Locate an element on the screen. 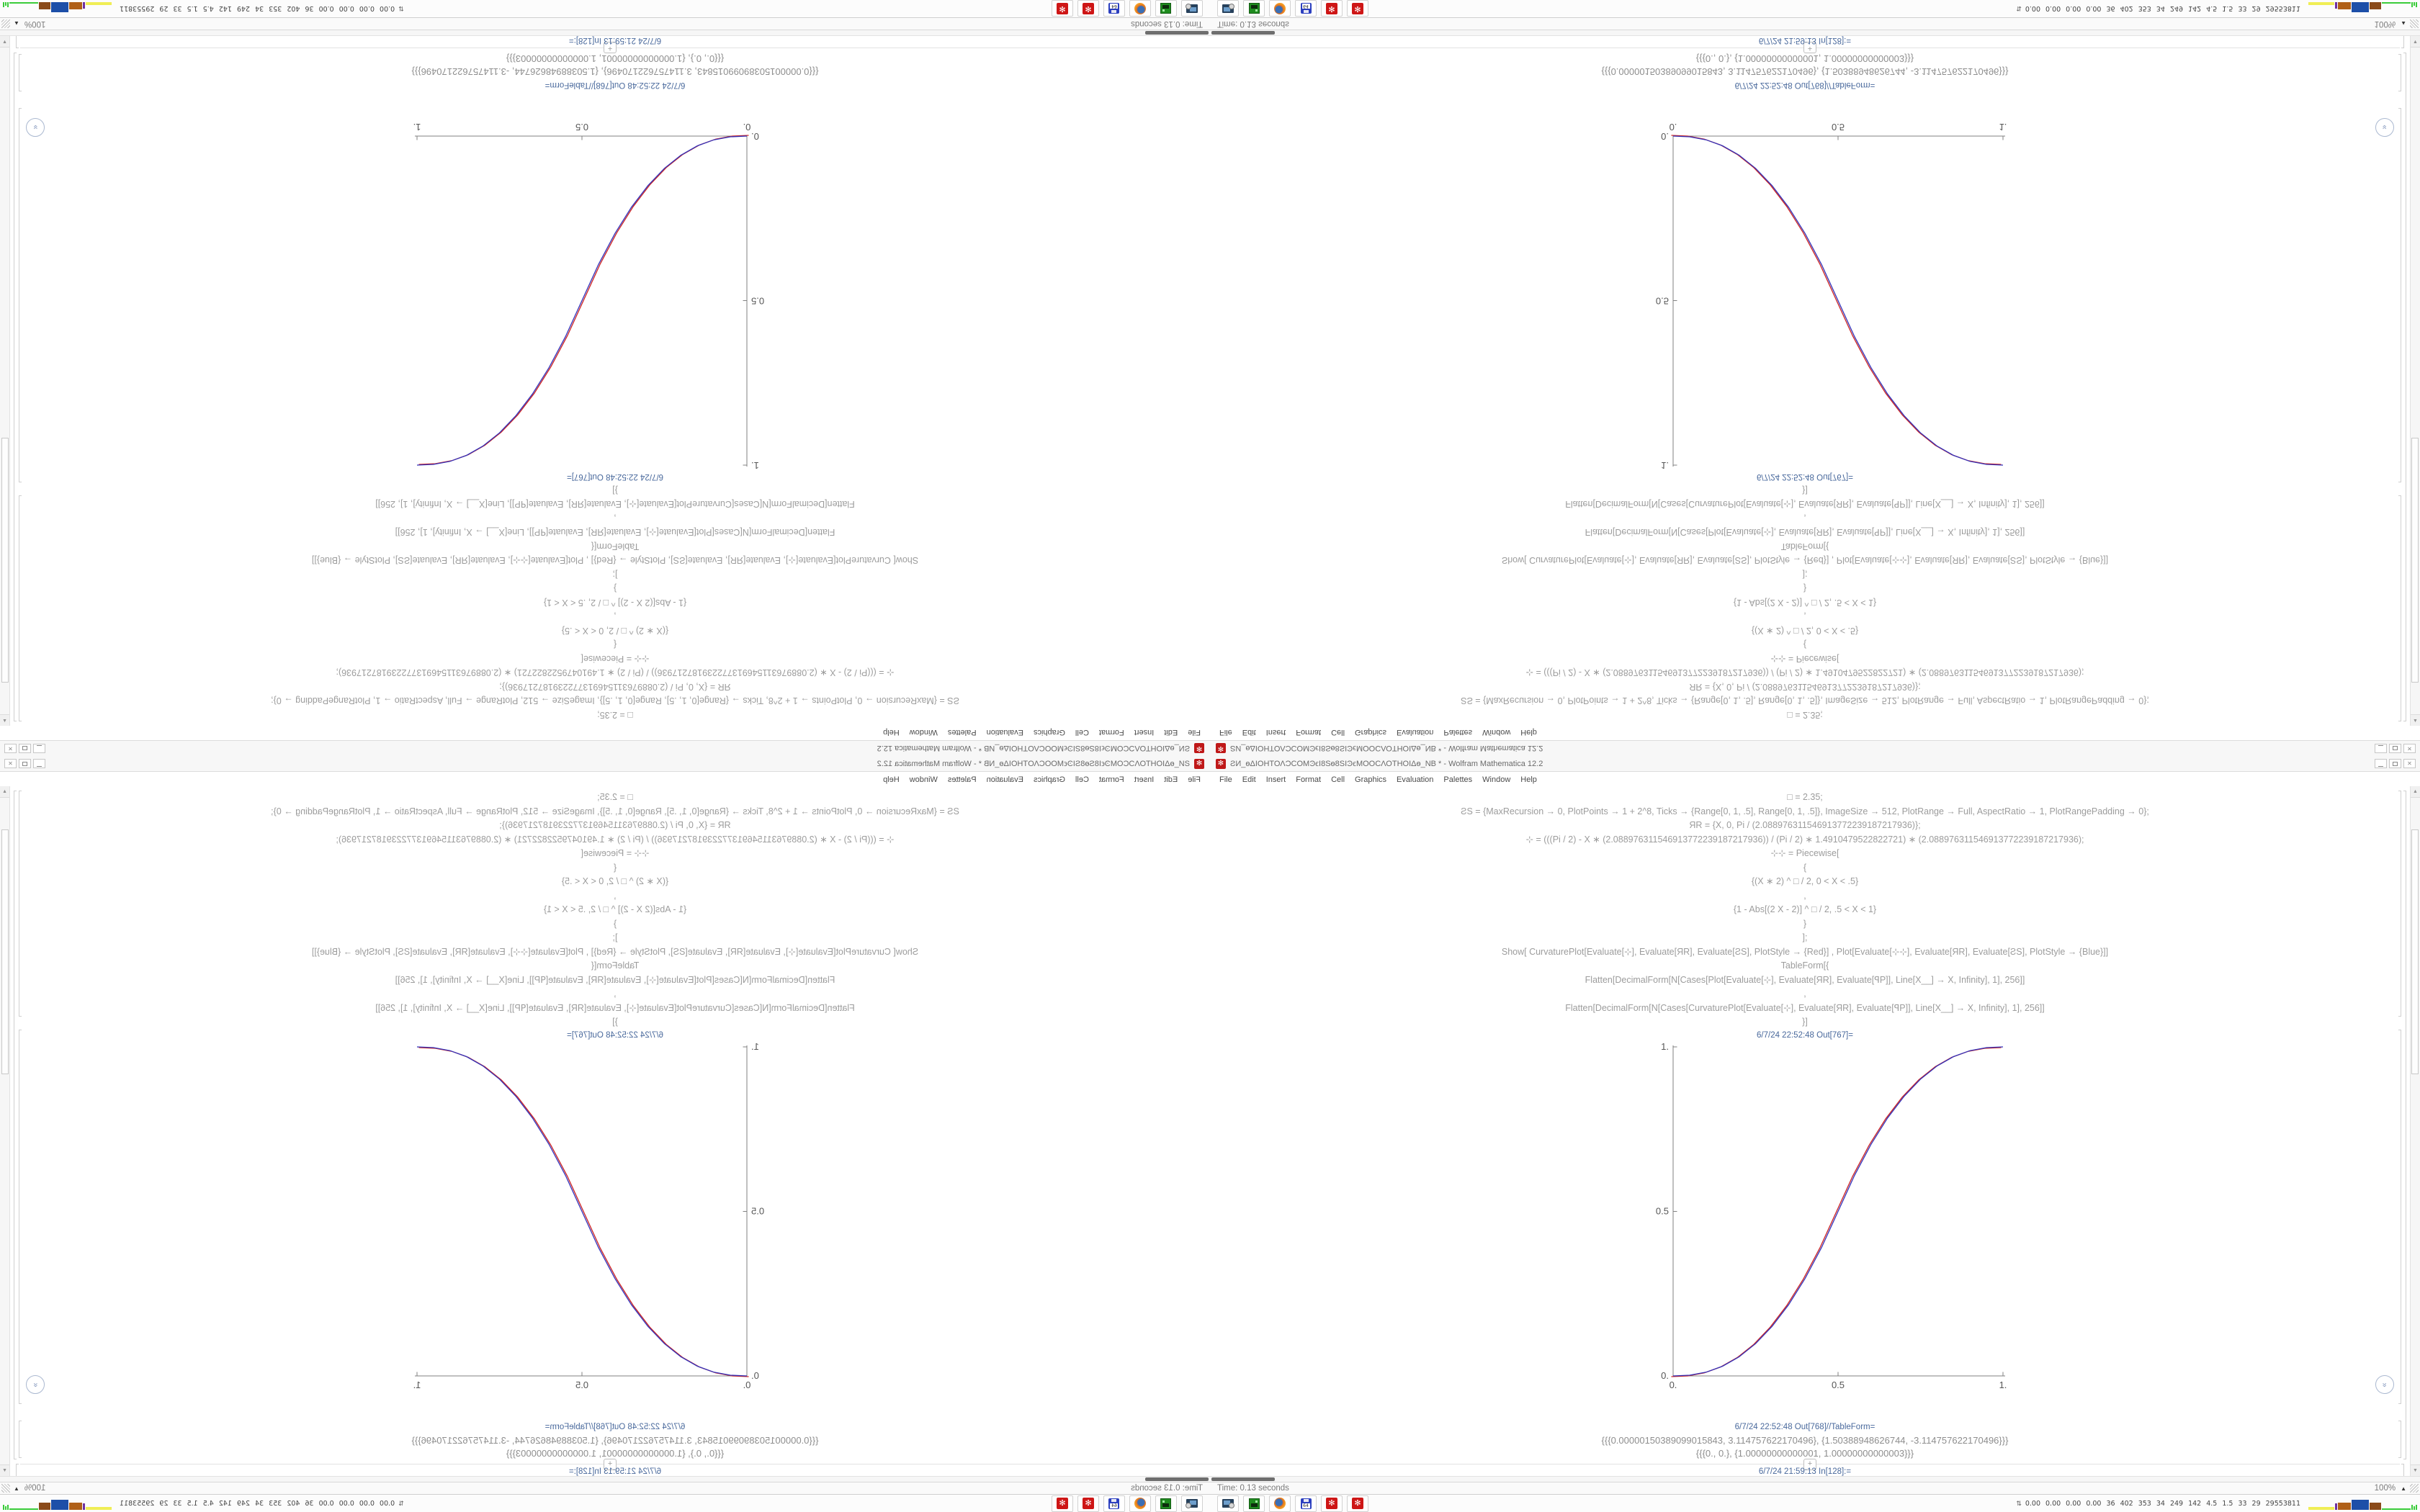 This screenshot has height=1512, width=2420. zoom-level: 100% is located at coordinates (35, 23).